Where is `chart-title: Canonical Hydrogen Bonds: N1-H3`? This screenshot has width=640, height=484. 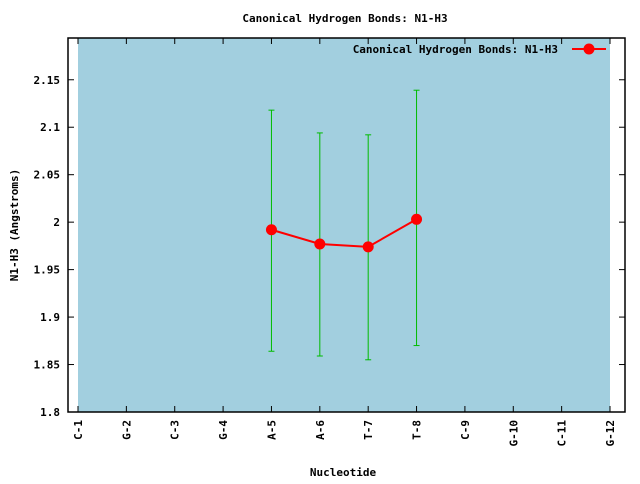
chart-title: Canonical Hydrogen Bonds: N1-H3 is located at coordinates (344, 18).